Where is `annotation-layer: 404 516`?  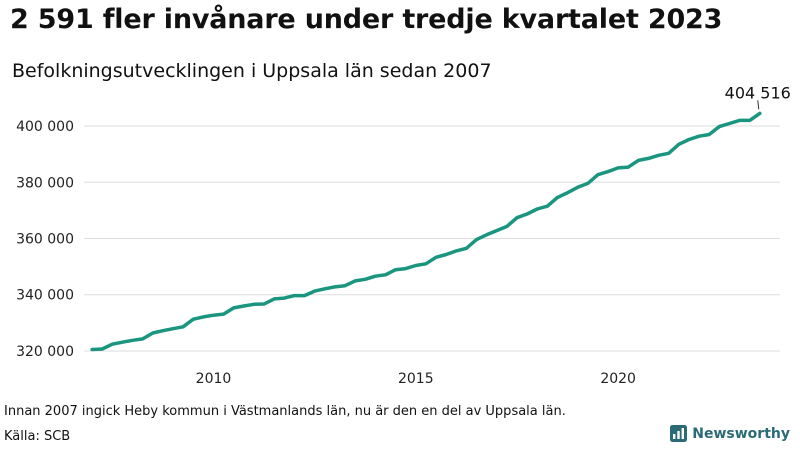 annotation-layer: 404 516 is located at coordinates (758, 96).